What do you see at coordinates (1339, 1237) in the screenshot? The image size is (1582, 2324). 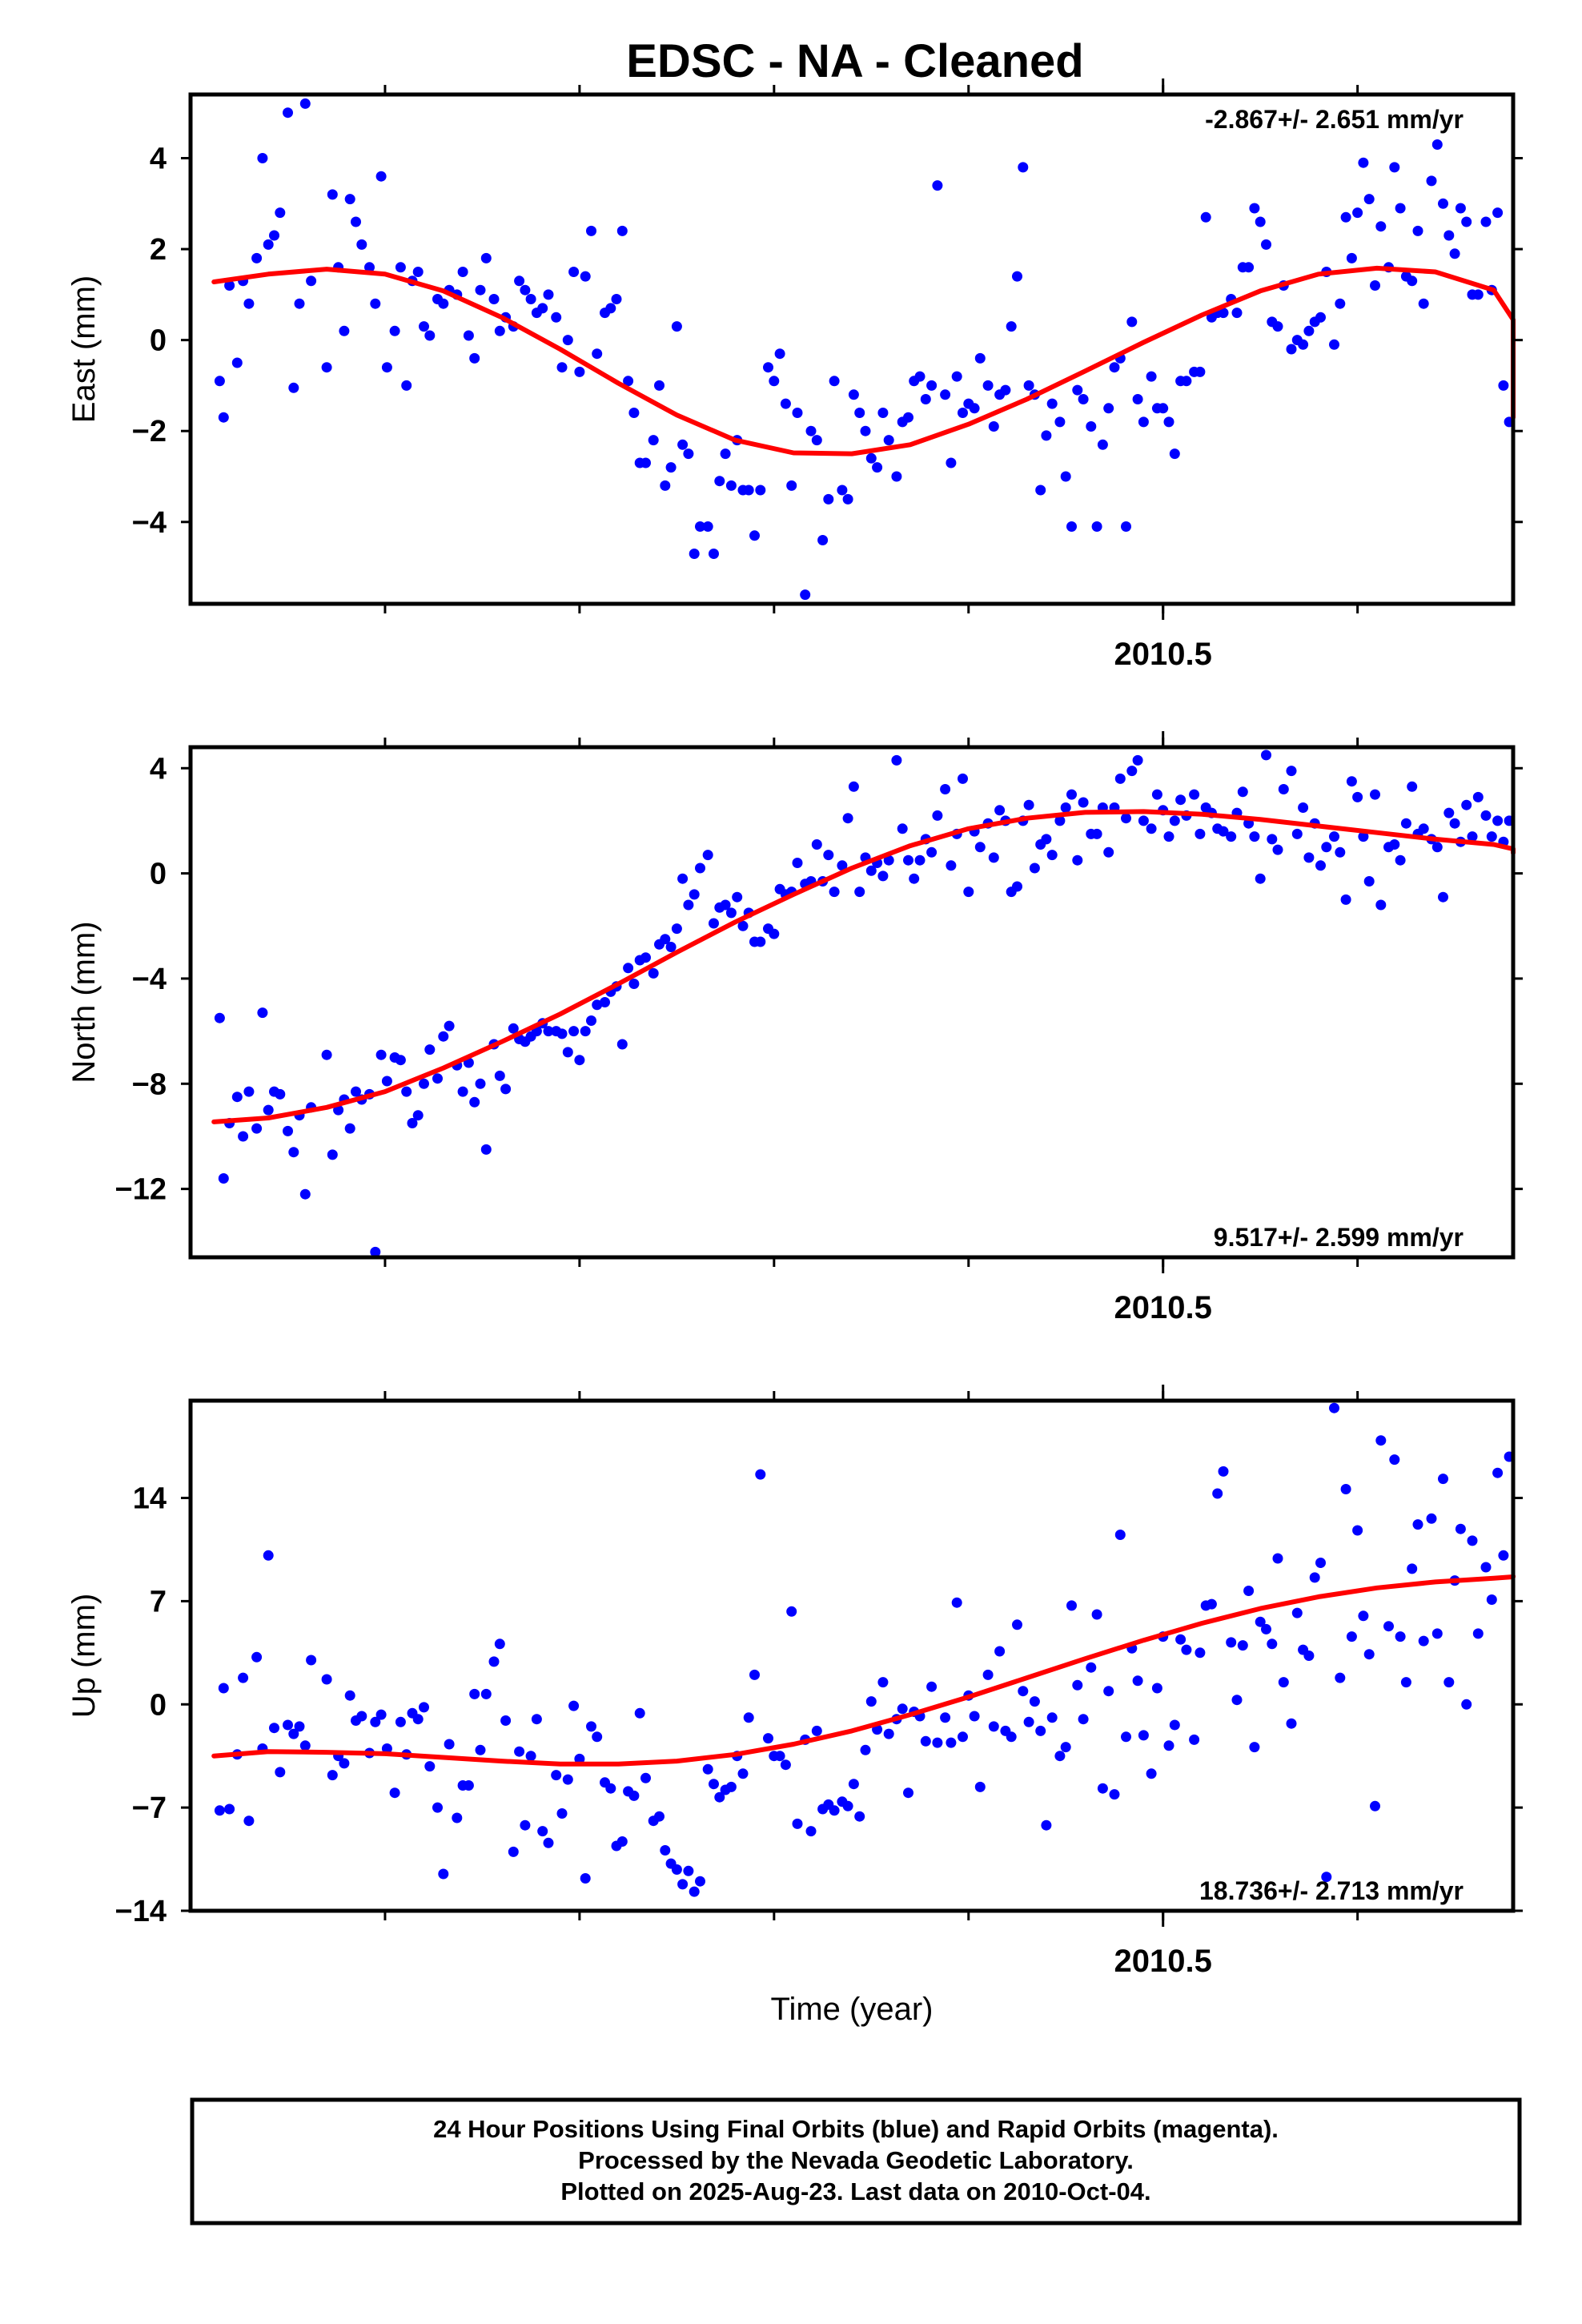 I see `rate-annotation: 9.517+/- 2.599 mm/yr` at bounding box center [1339, 1237].